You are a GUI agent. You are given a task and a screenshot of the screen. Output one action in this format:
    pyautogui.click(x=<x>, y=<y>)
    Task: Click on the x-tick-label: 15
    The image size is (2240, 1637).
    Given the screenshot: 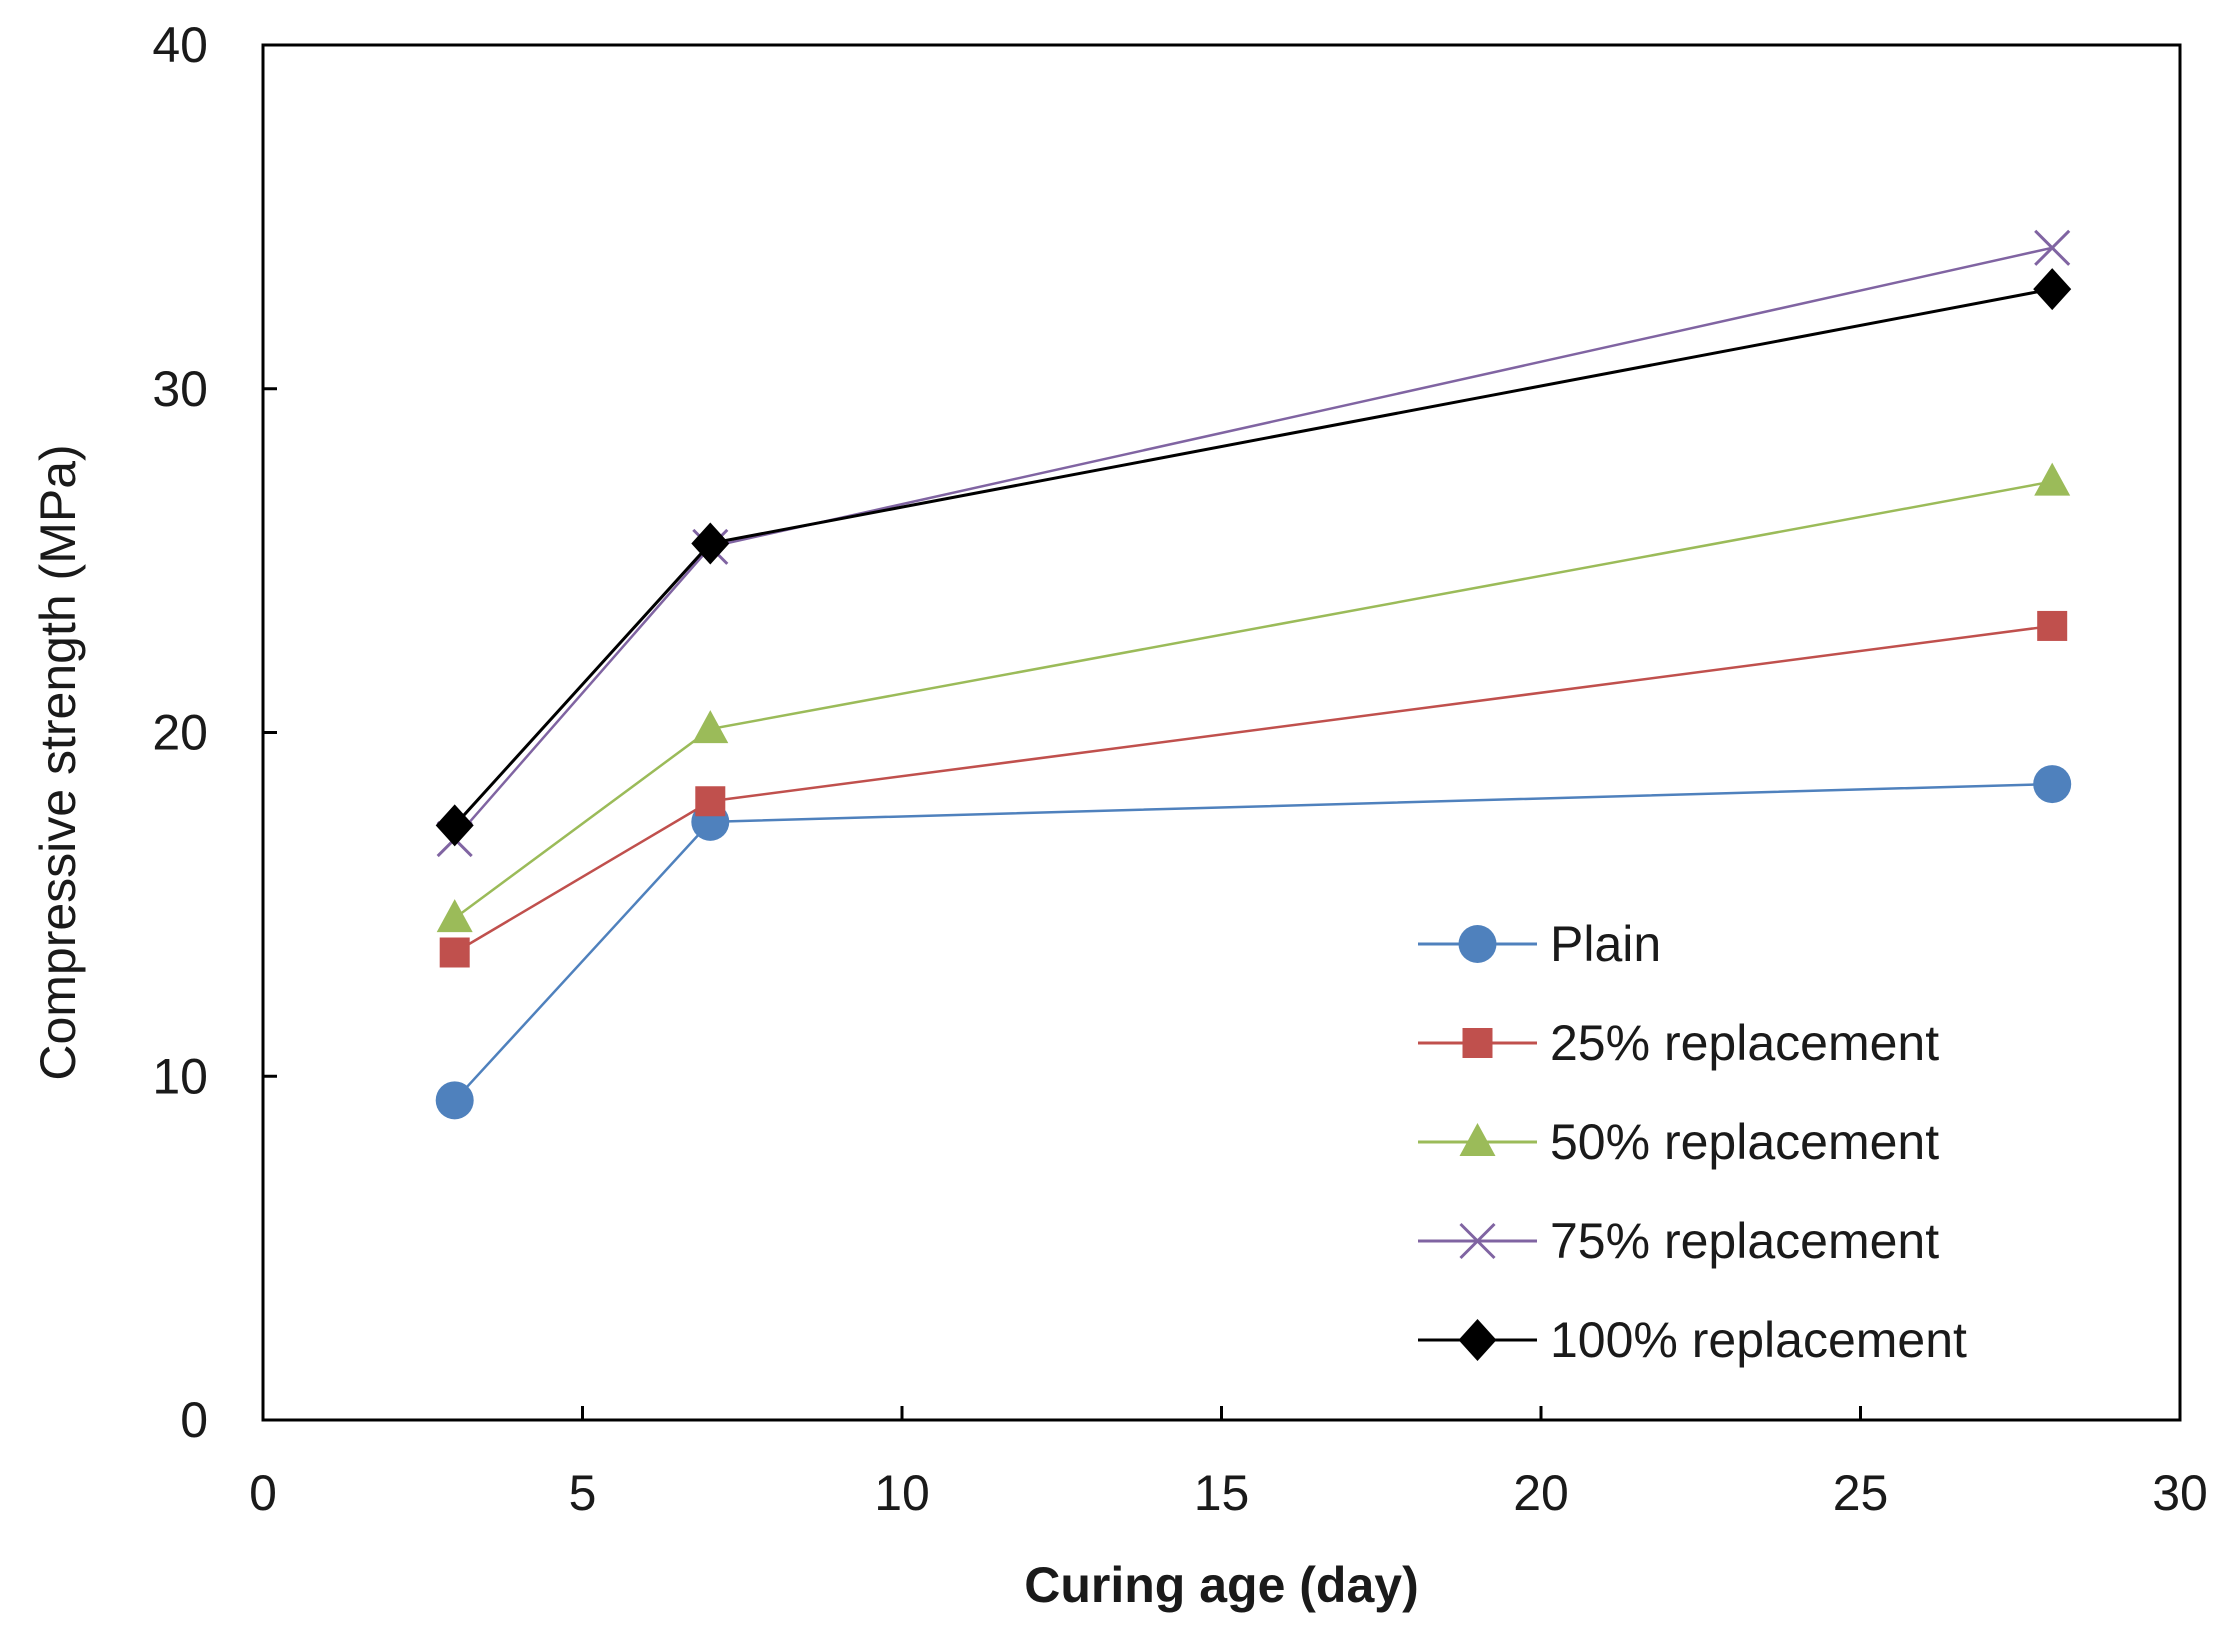 What is the action you would take?
    pyautogui.click(x=1222, y=1493)
    